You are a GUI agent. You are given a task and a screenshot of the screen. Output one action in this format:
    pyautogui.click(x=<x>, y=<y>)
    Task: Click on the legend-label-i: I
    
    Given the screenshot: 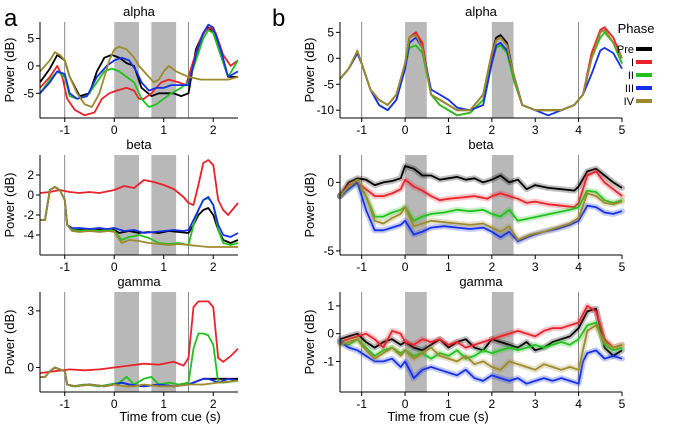 What is the action you would take?
    pyautogui.click(x=632, y=63)
    